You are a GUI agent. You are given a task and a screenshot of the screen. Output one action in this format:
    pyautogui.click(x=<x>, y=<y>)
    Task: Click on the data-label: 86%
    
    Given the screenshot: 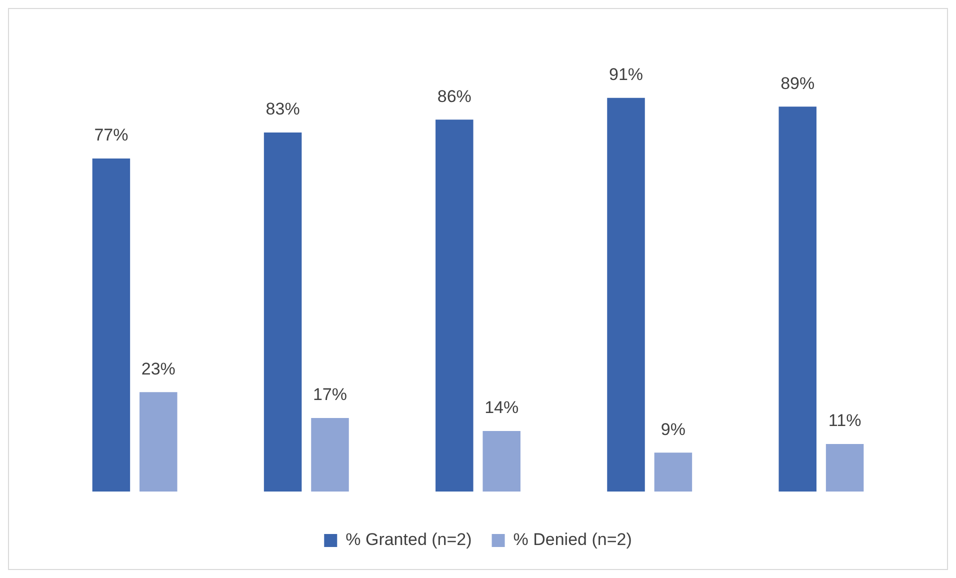 What is the action you would take?
    pyautogui.click(x=454, y=96)
    